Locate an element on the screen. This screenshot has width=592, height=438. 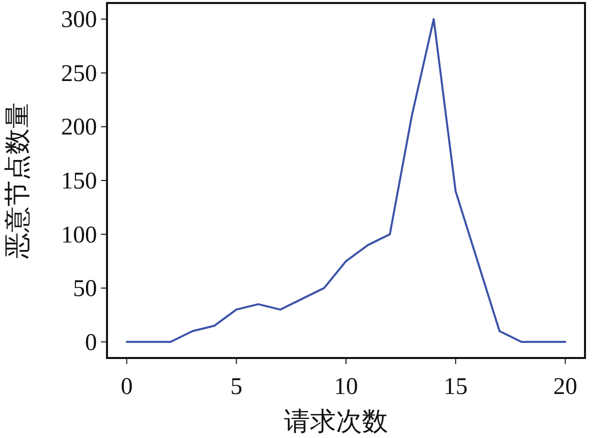
x-tick-label: 20 is located at coordinates (565, 387).